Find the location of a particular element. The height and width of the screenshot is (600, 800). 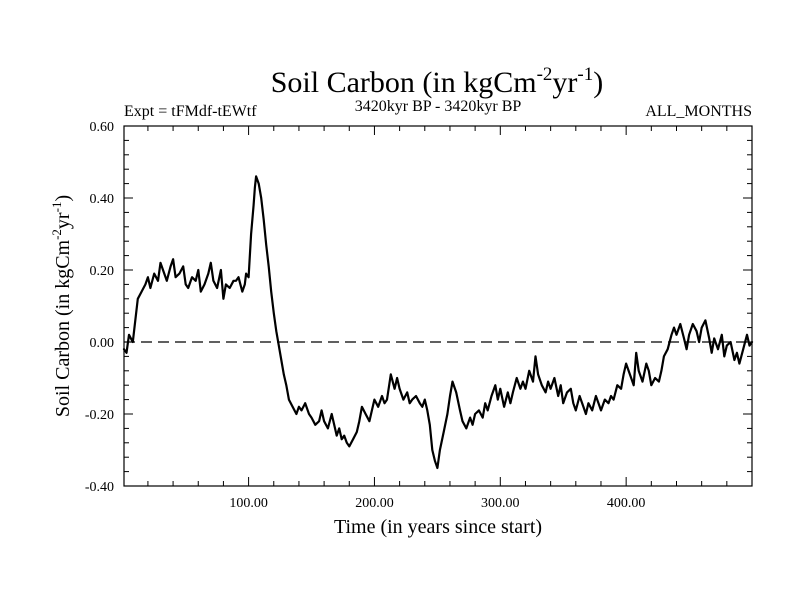

chart-title: Soil Carbon (in kgCm-2yr-1) is located at coordinates (437, 81).